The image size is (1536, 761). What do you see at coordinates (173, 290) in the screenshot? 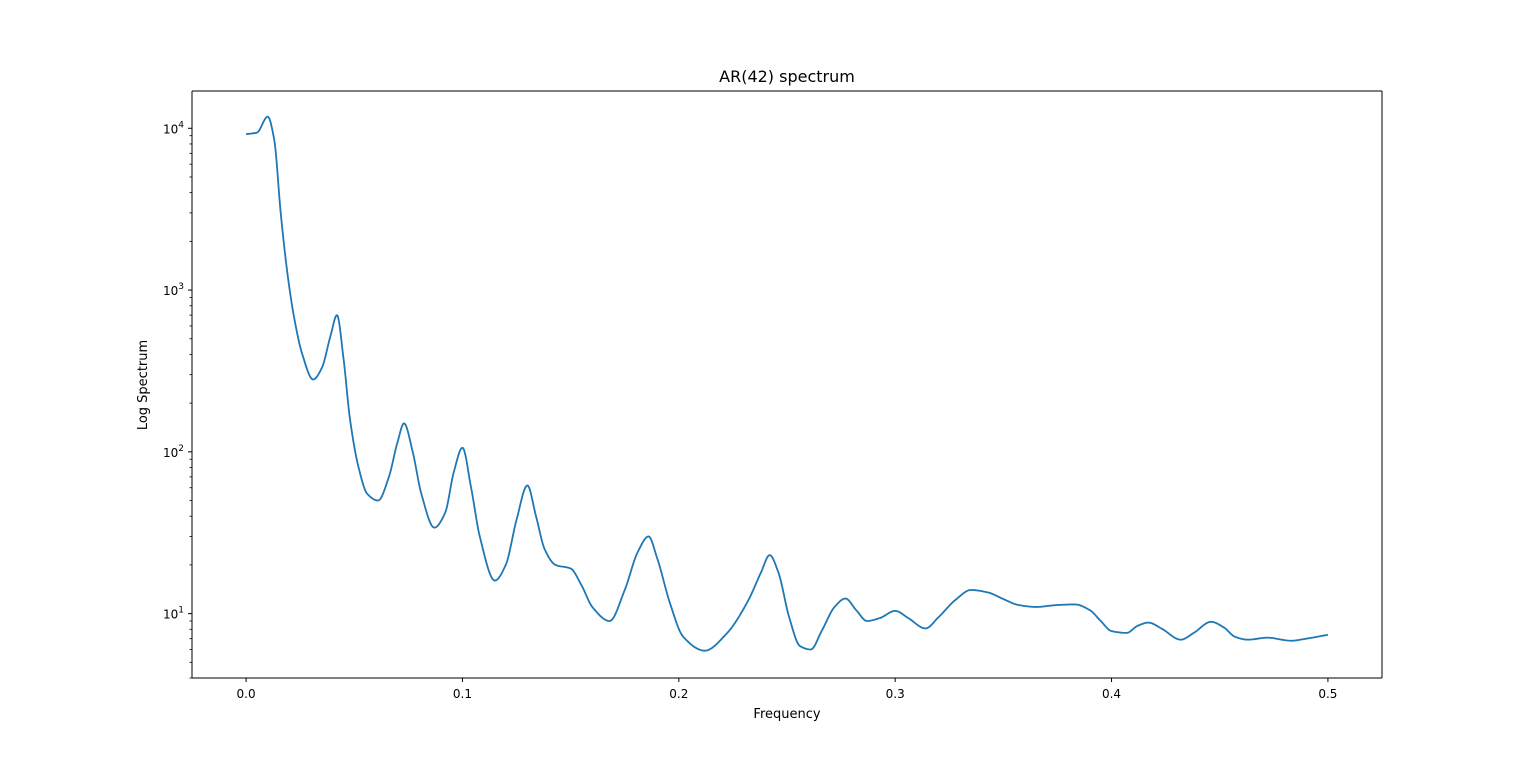
I see `y-tick-label: 10³` at bounding box center [173, 290].